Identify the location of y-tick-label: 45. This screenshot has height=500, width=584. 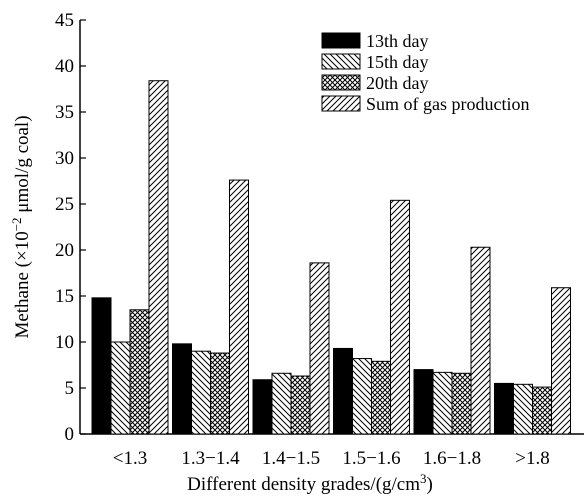
(64, 20).